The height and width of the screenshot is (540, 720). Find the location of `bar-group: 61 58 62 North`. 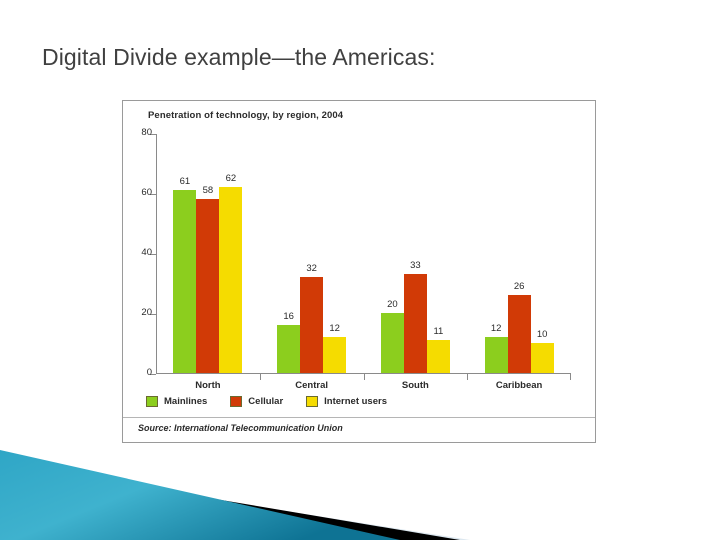

bar-group: 61 58 62 North is located at coordinates (208, 262).